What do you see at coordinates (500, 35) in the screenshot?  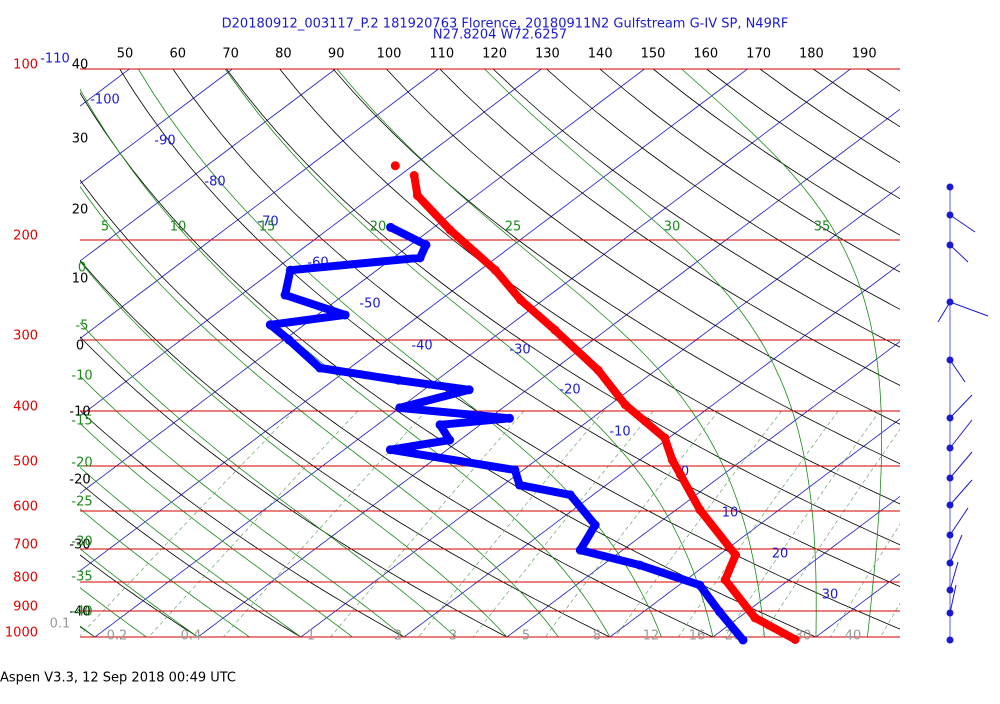 I see `subtitle: N27.8204 W72.6257` at bounding box center [500, 35].